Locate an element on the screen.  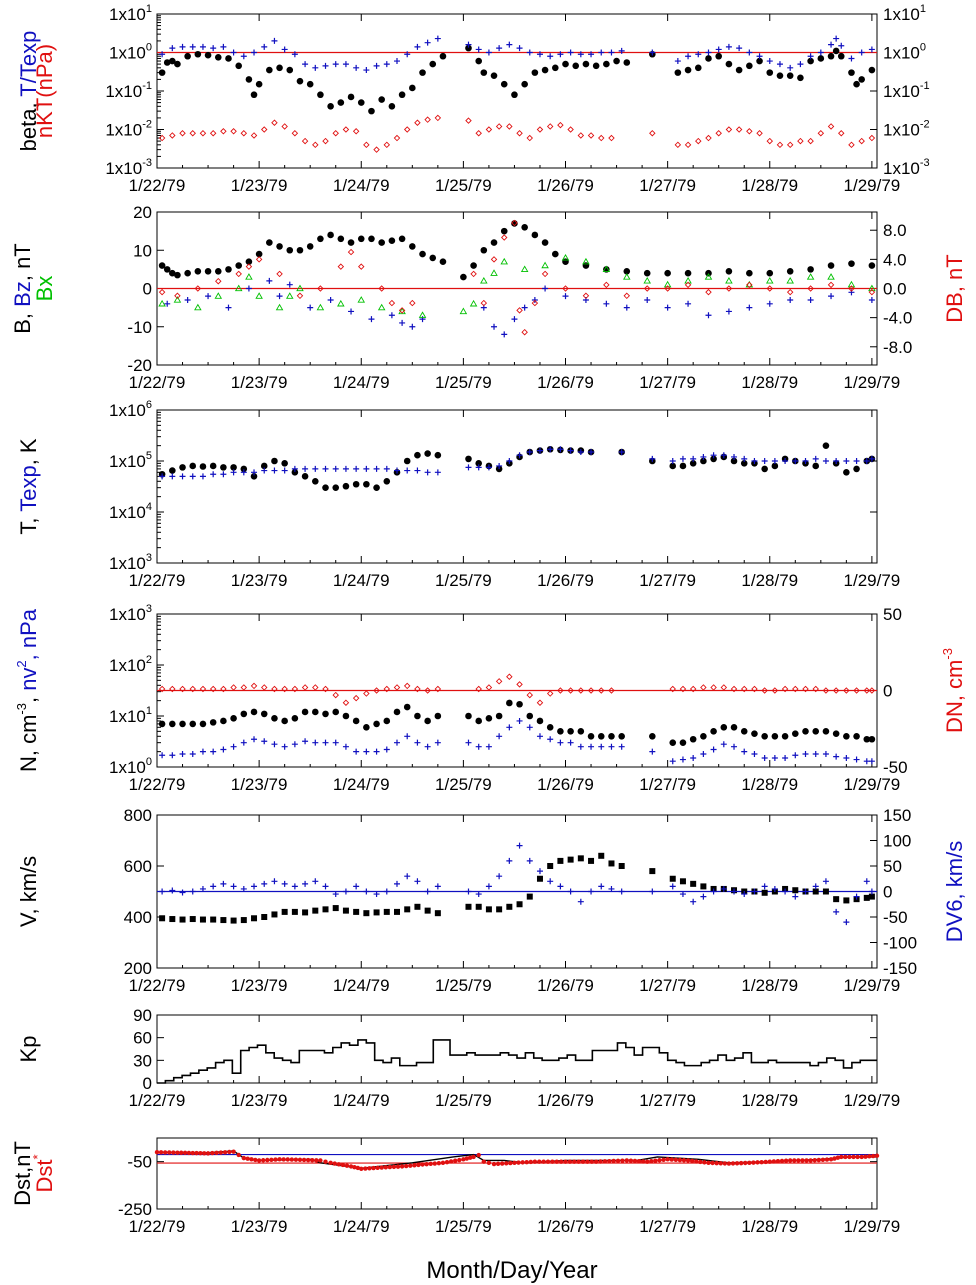
y-axis-label-part: Dst,nT is located at coordinates (22, 1173).